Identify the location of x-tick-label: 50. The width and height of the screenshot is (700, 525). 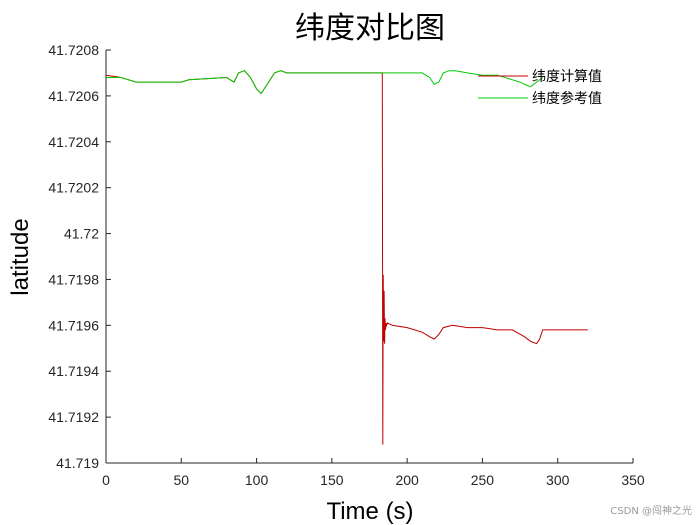
(181, 480).